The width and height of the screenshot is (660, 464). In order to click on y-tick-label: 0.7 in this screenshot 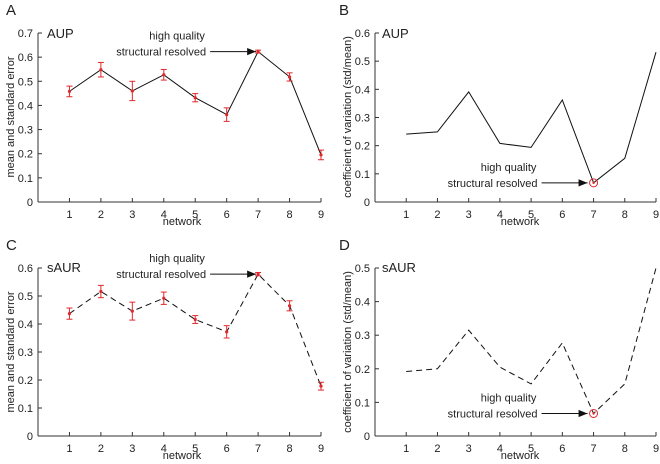, I will do `click(25, 34)`.